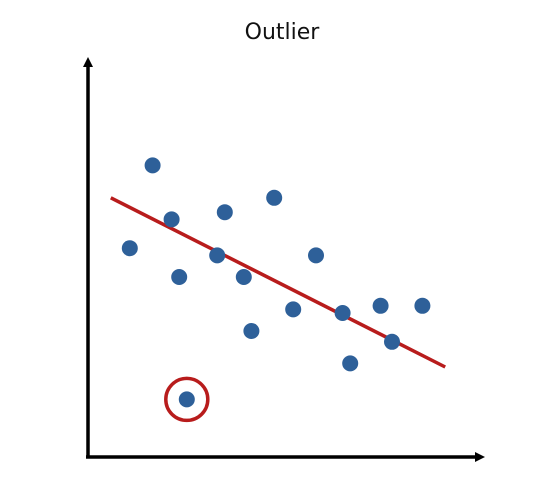  I want to click on outlier-highlight-circle, so click(187, 399).